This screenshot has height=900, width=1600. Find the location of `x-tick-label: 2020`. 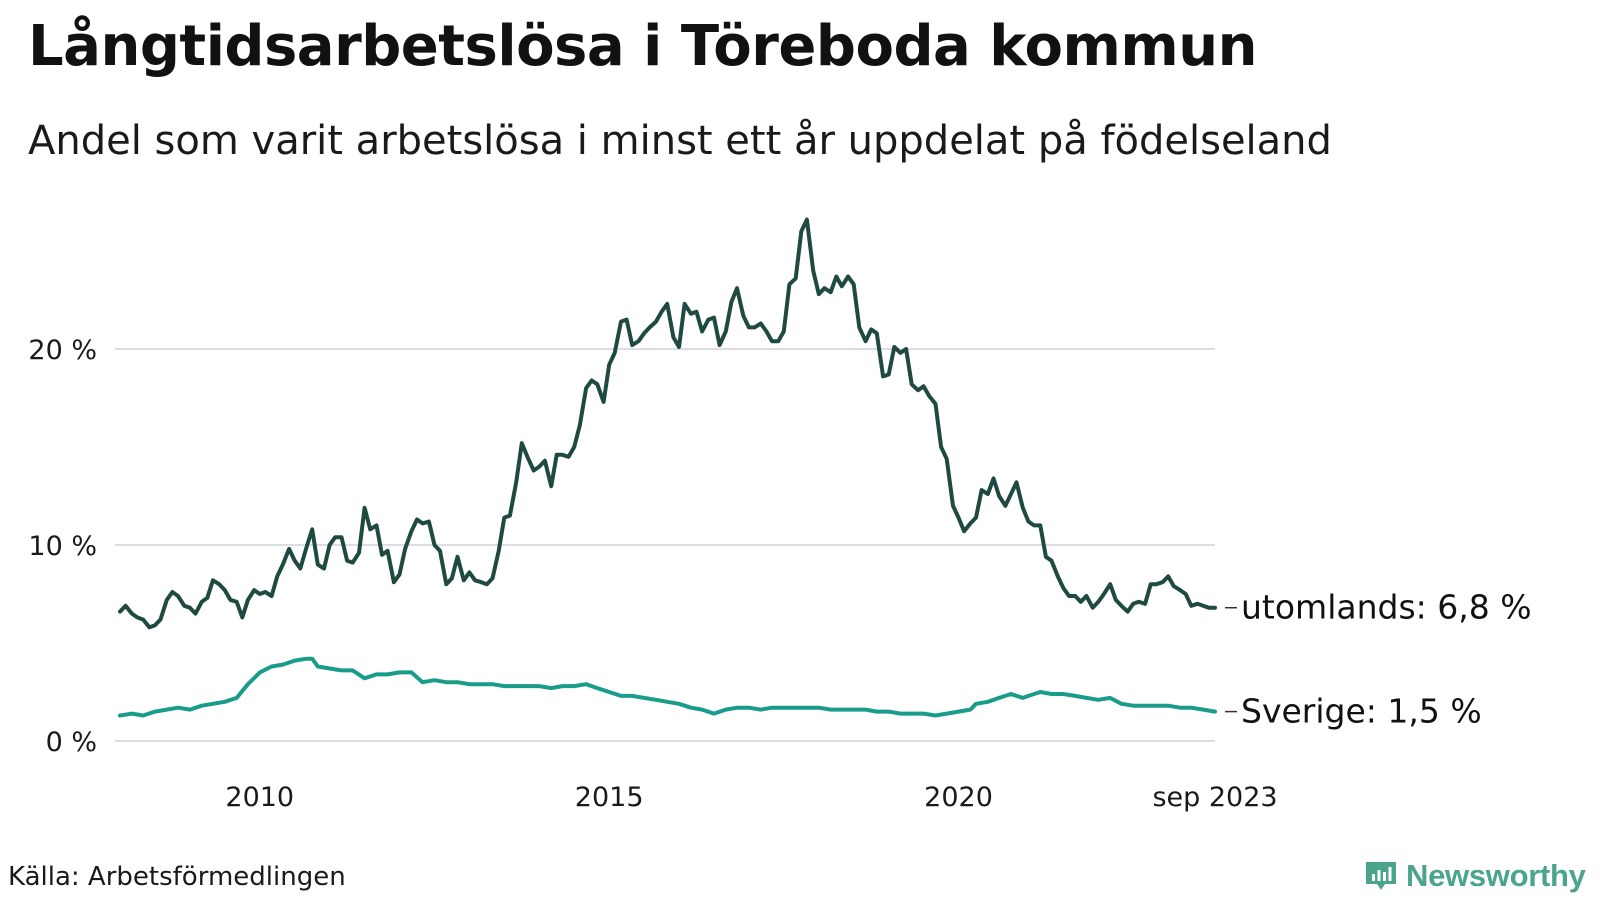

x-tick-label: 2020 is located at coordinates (958, 797).